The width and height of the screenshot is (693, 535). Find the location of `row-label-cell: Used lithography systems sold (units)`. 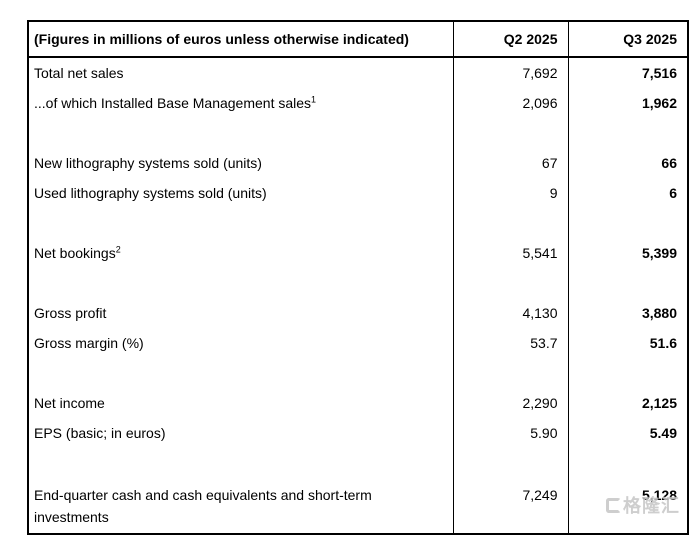

row-label-cell: Used lithography systems sold (units) is located at coordinates (150, 193).